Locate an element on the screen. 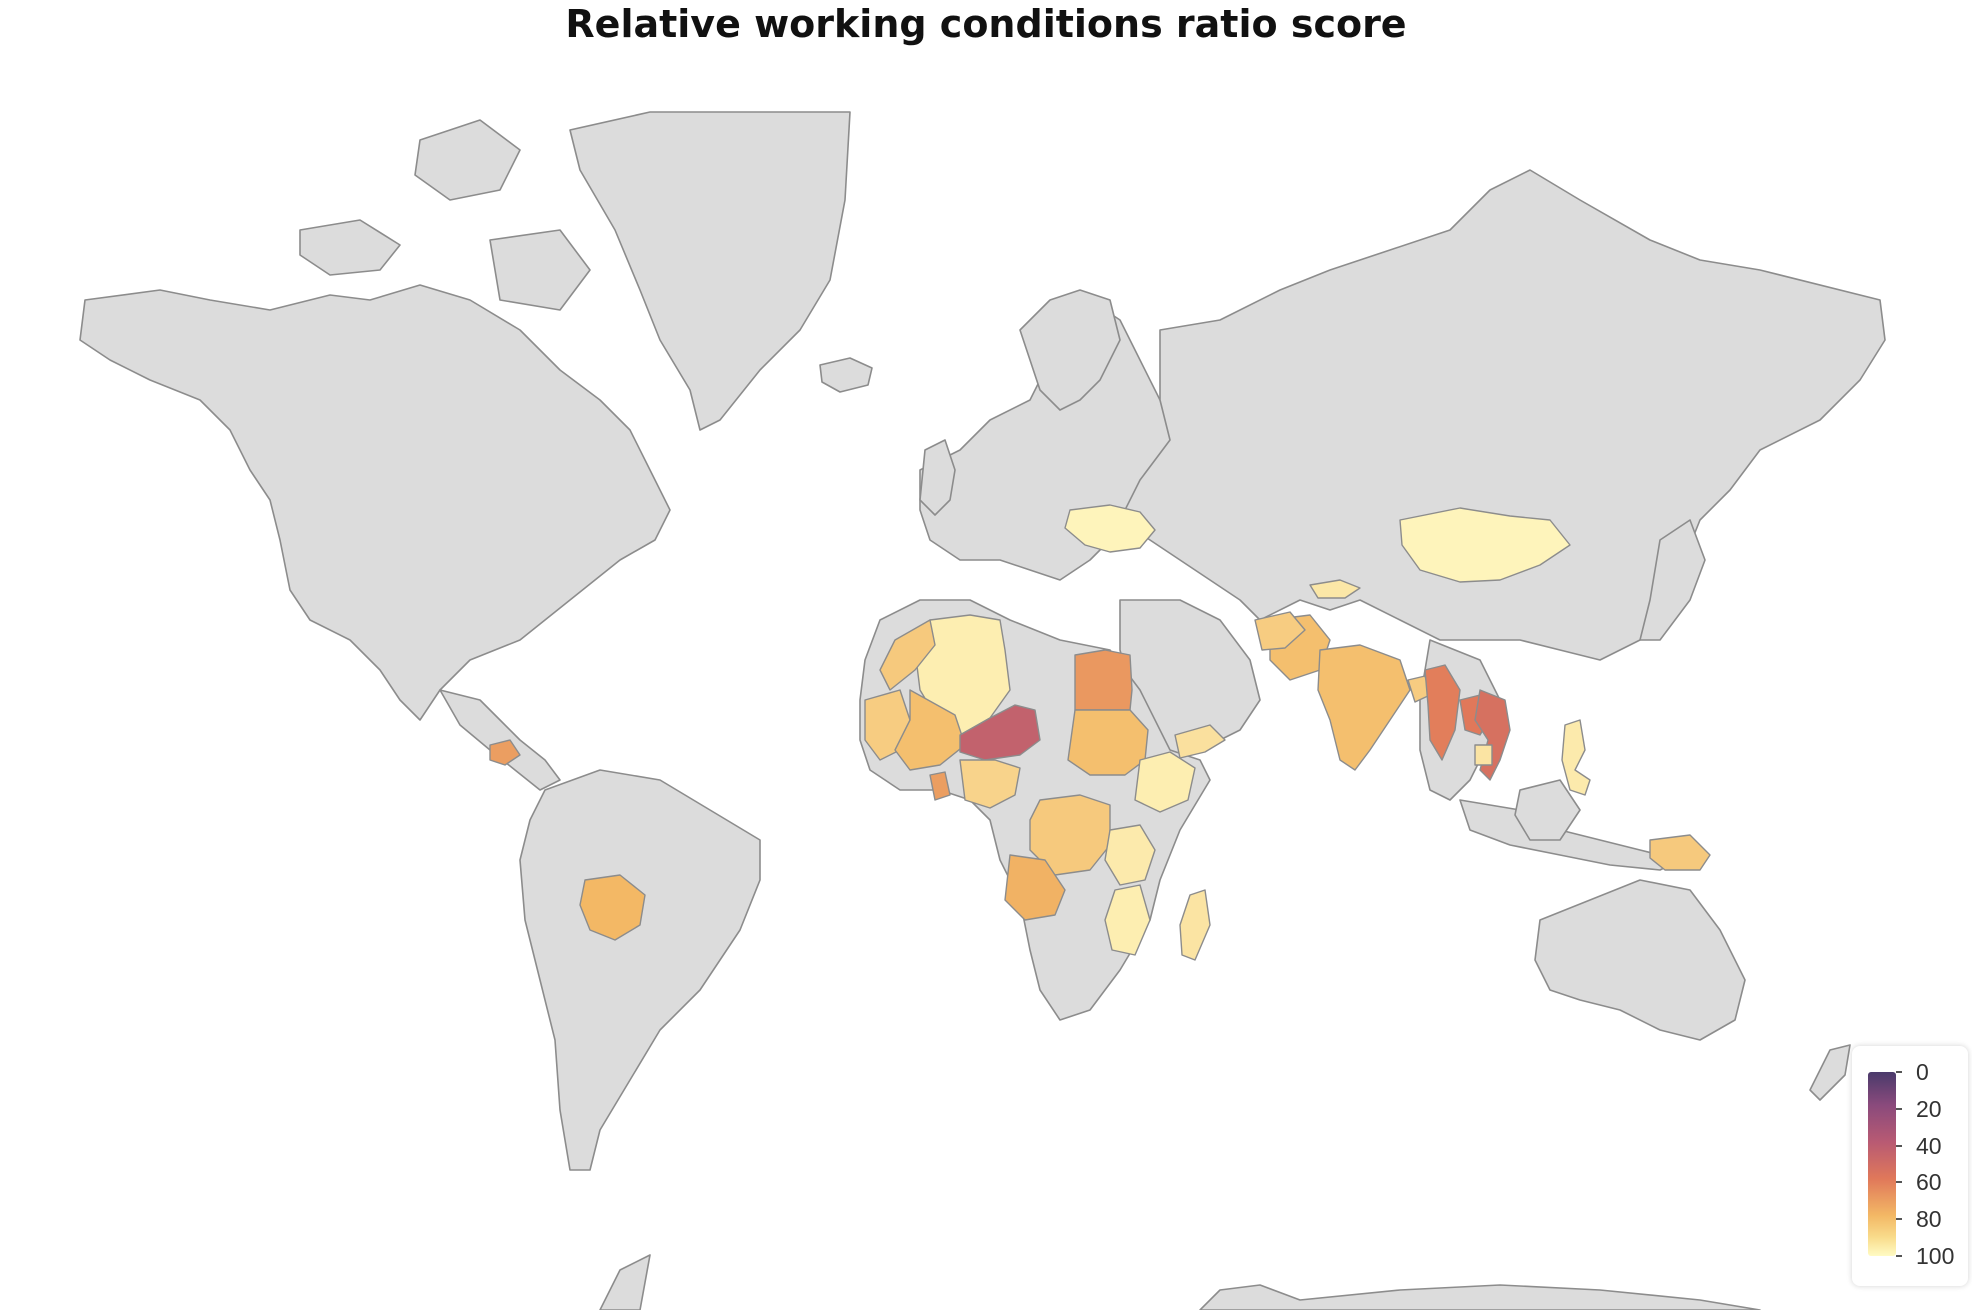  country-ghana is located at coordinates (940, 786).